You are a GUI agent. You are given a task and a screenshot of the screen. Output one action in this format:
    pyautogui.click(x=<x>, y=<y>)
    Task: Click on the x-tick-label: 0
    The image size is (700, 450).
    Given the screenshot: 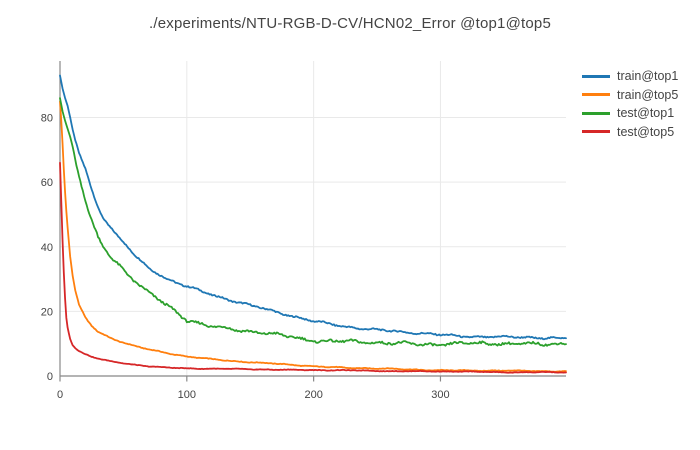 What is the action you would take?
    pyautogui.click(x=60, y=395)
    